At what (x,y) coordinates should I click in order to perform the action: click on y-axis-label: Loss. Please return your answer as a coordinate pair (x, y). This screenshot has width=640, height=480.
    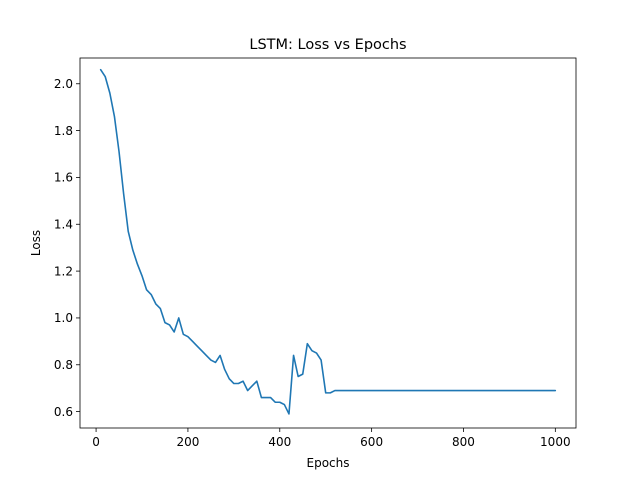
    Looking at the image, I should click on (36, 243).